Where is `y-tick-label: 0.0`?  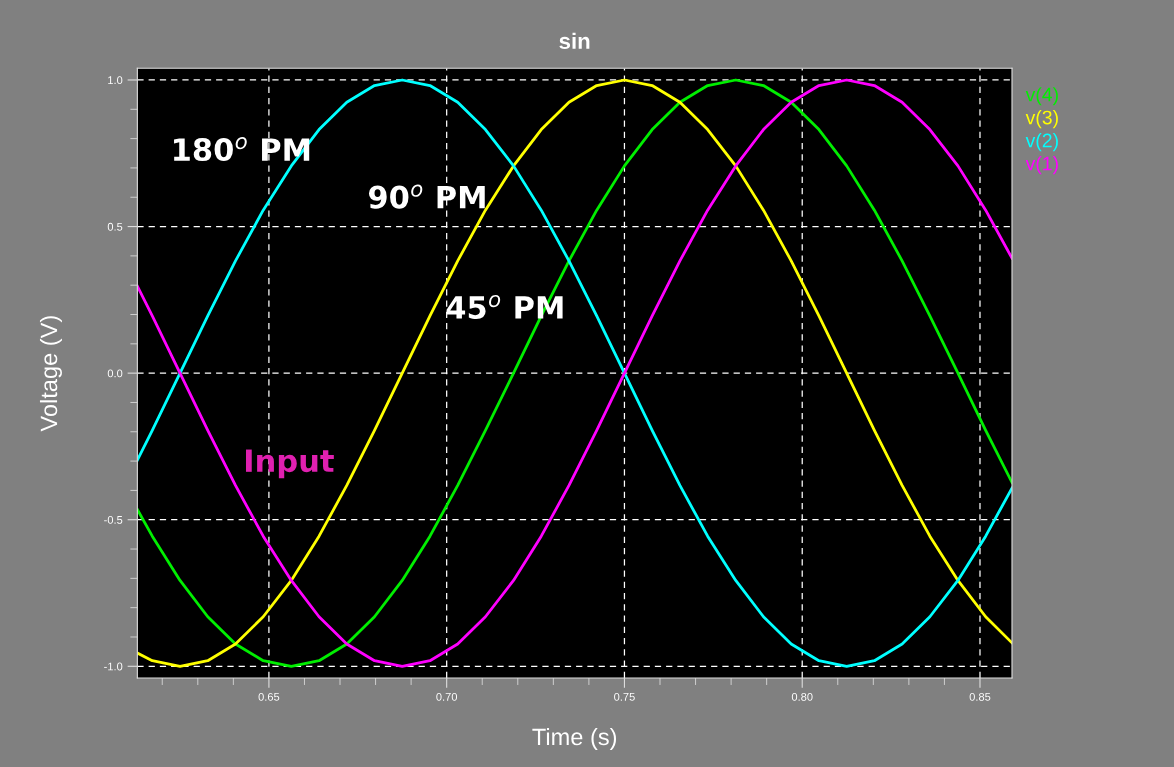 y-tick-label: 0.0 is located at coordinates (115, 373).